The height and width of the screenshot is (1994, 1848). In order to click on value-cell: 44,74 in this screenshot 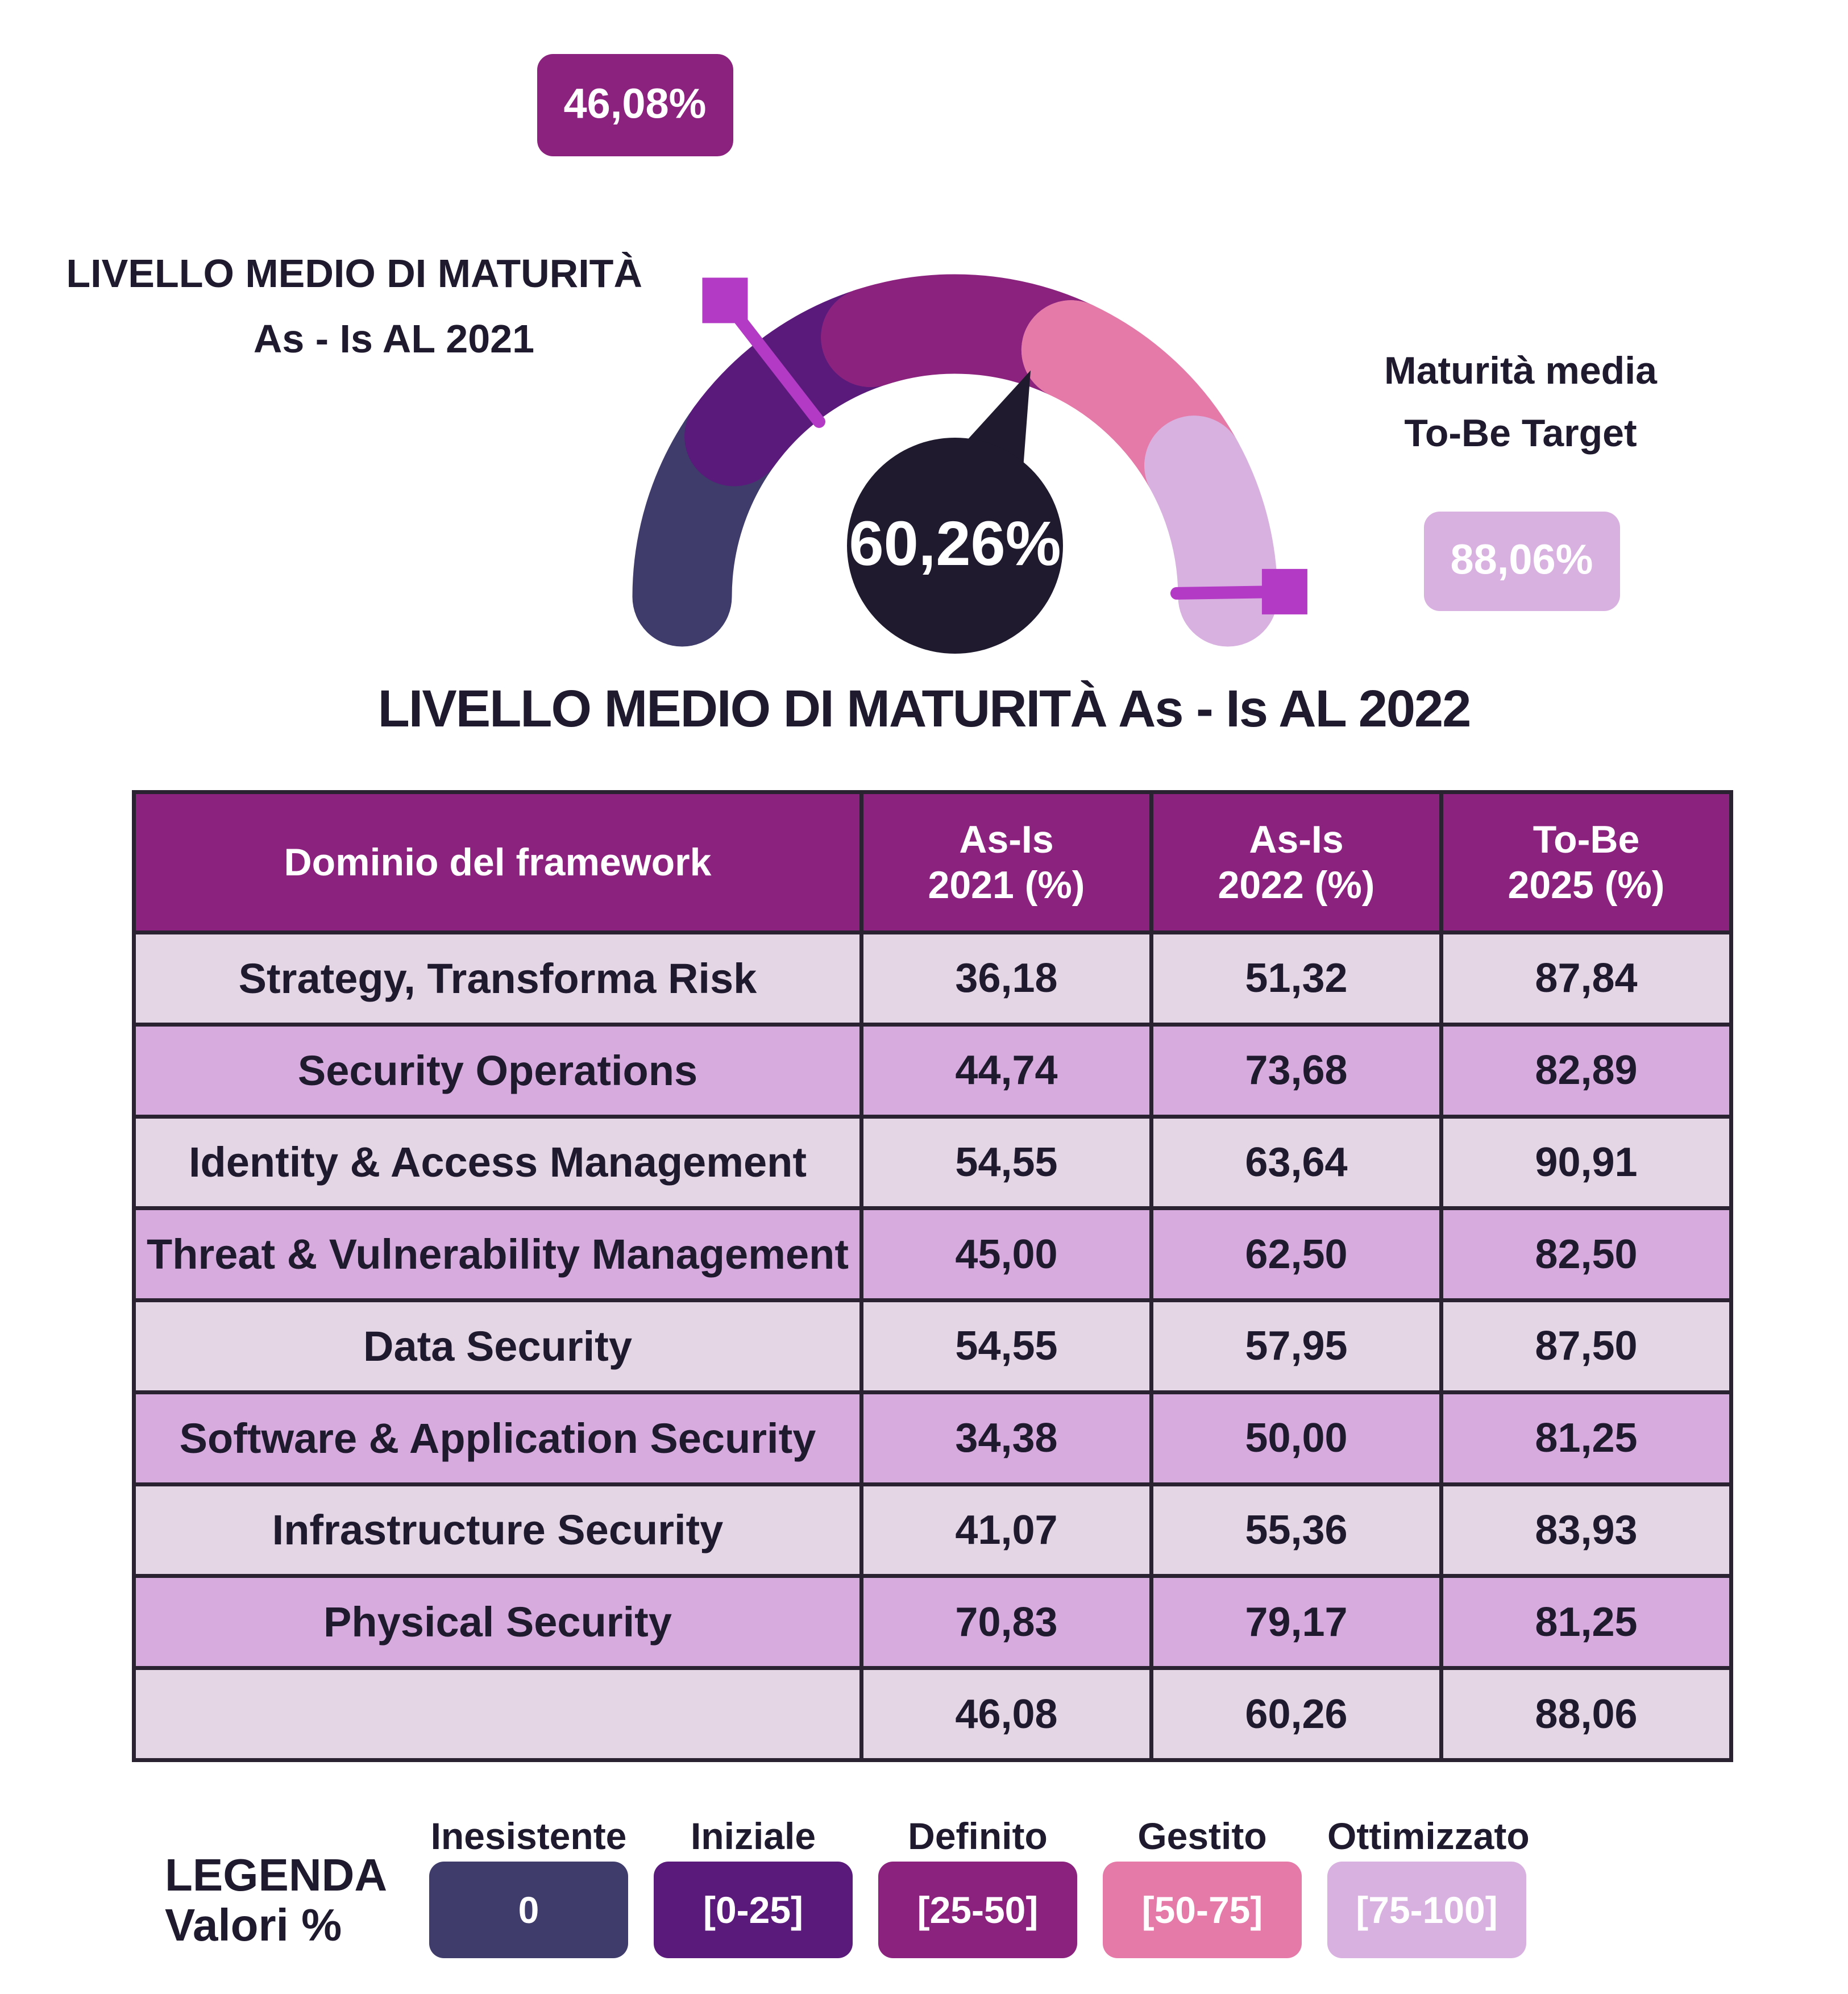, I will do `click(1006, 1070)`.